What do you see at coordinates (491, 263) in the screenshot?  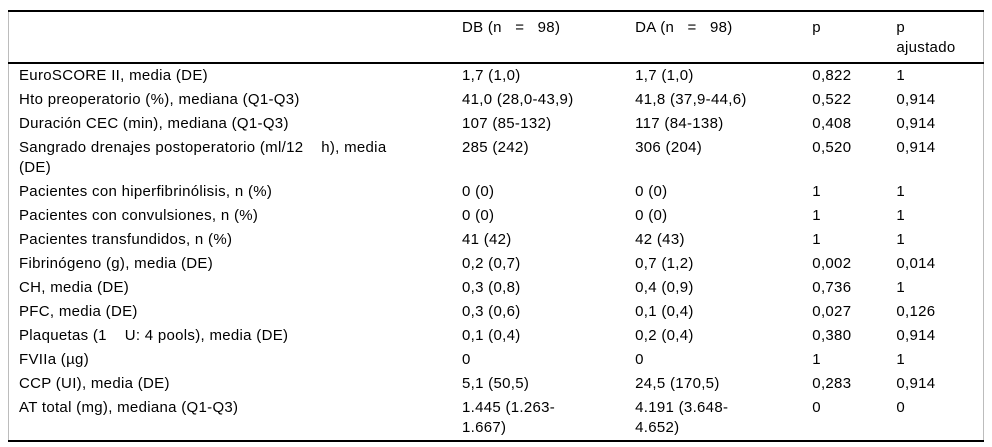 I see `db-value: 0,2 (0,7)` at bounding box center [491, 263].